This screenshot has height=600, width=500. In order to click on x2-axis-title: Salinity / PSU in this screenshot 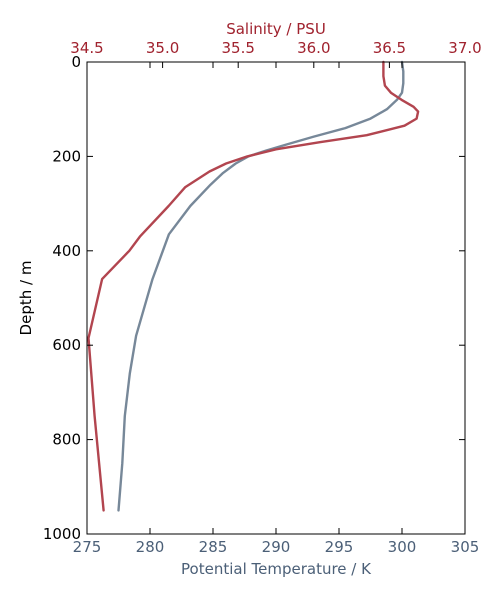, I will do `click(276, 29)`.